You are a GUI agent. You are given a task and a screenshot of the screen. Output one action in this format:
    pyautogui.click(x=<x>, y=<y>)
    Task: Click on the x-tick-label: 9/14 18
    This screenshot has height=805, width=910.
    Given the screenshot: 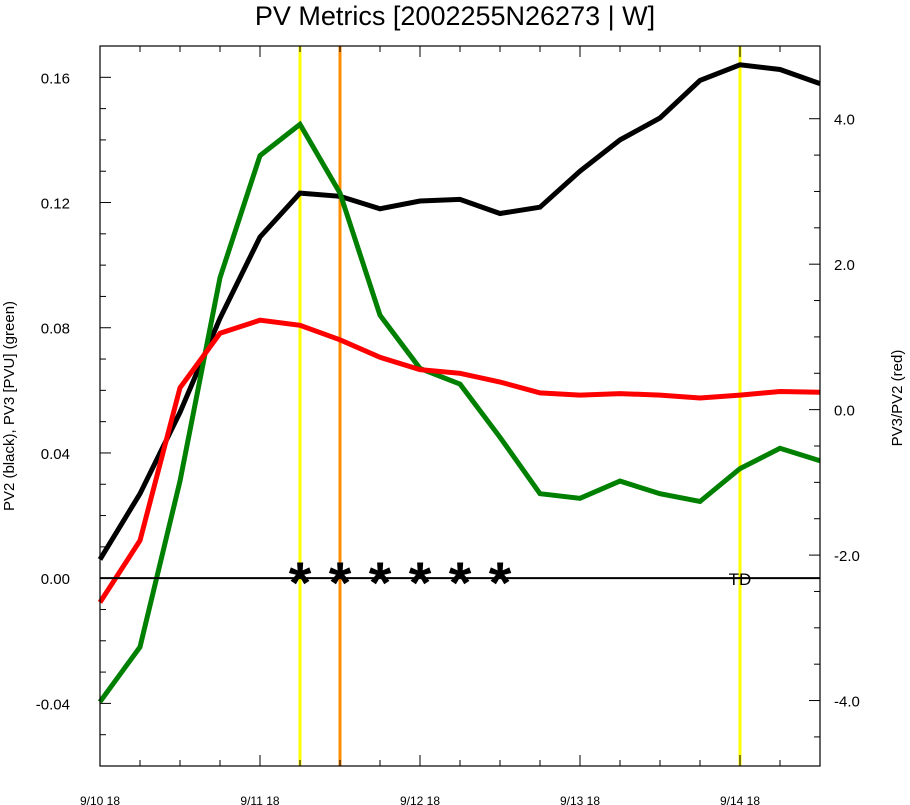 What is the action you would take?
    pyautogui.click(x=740, y=799)
    